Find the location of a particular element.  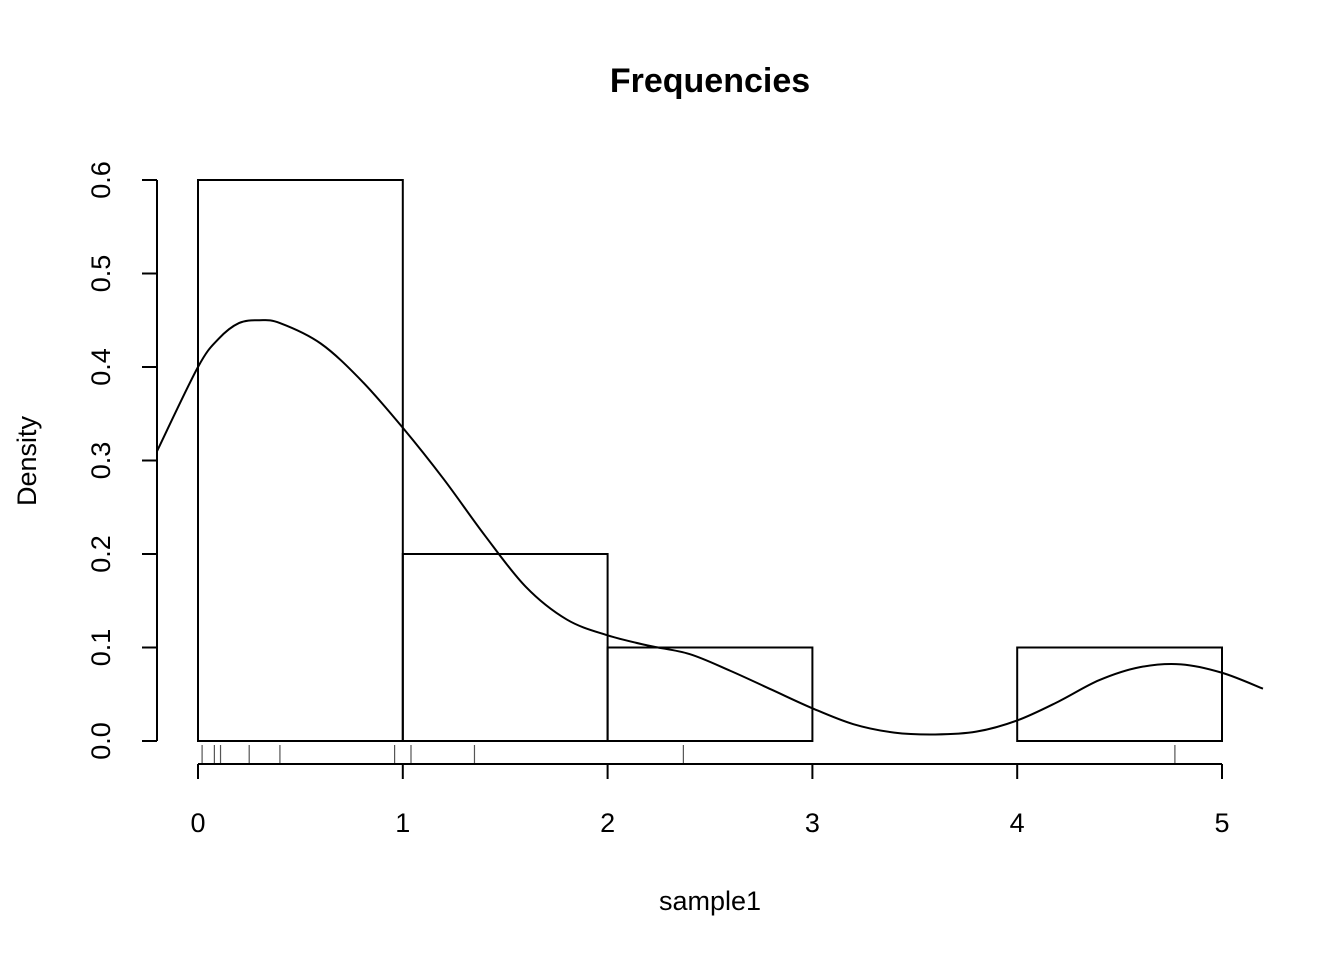

x-tick-label: 2 is located at coordinates (607, 823).